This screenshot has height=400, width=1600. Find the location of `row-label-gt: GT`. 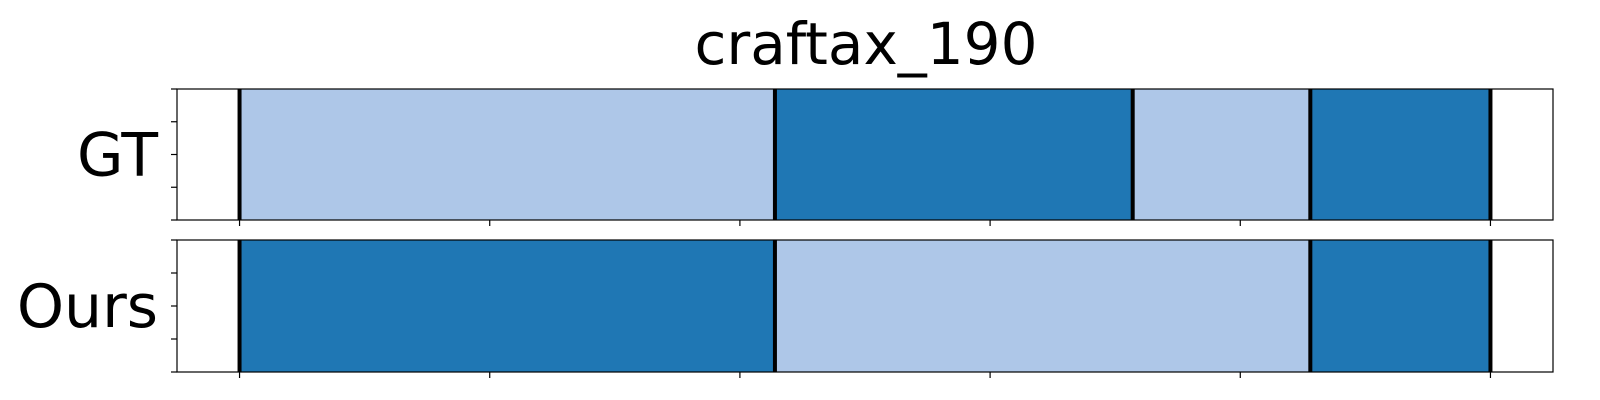

row-label-gt: GT is located at coordinates (117, 156).